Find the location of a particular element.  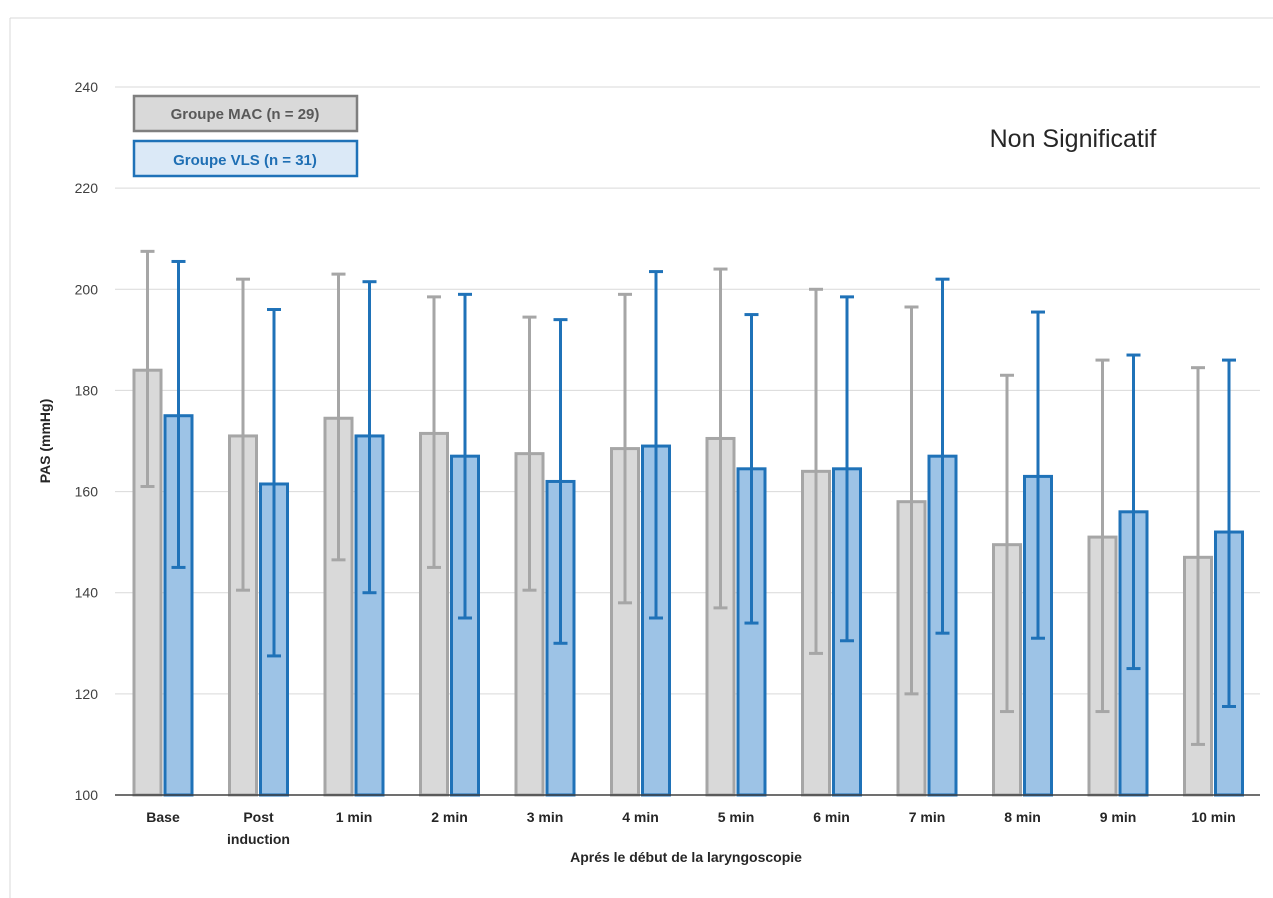

x-tick-label-line: 4 min is located at coordinates (640, 817).